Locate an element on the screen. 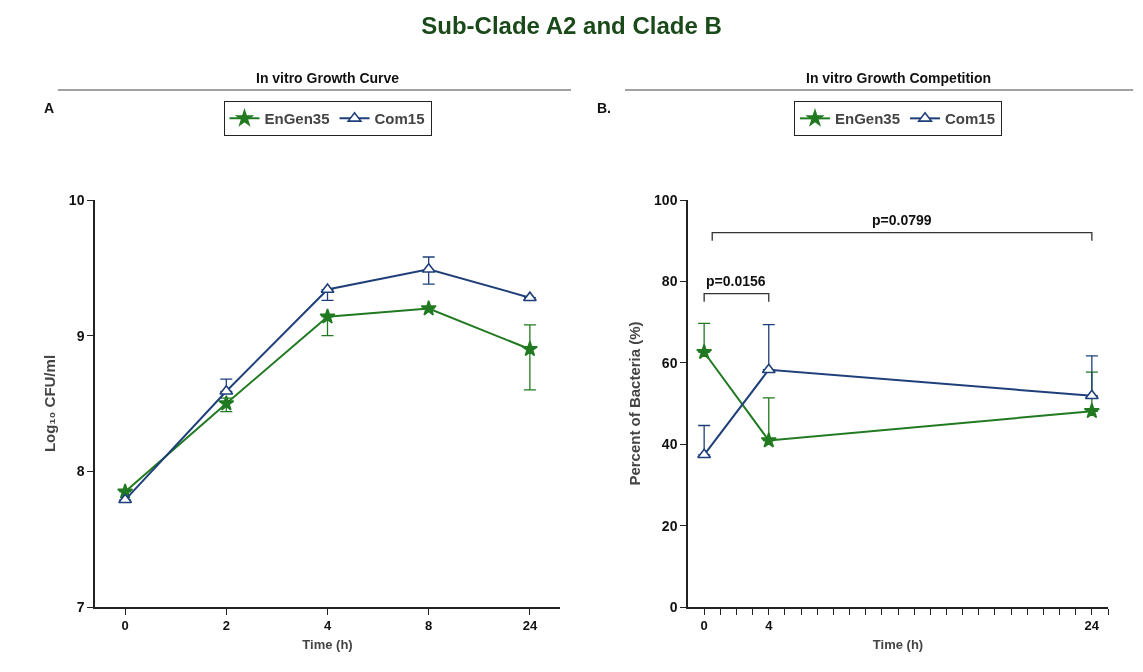 The image size is (1143, 672). y-tick-label: 80 is located at coordinates (669, 281).